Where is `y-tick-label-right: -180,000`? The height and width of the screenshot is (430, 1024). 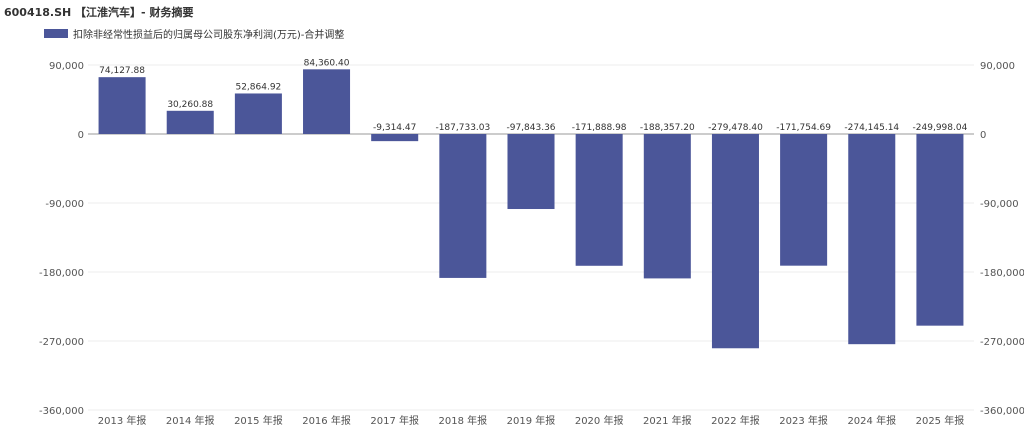 y-tick-label-right: -180,000 is located at coordinates (1002, 273).